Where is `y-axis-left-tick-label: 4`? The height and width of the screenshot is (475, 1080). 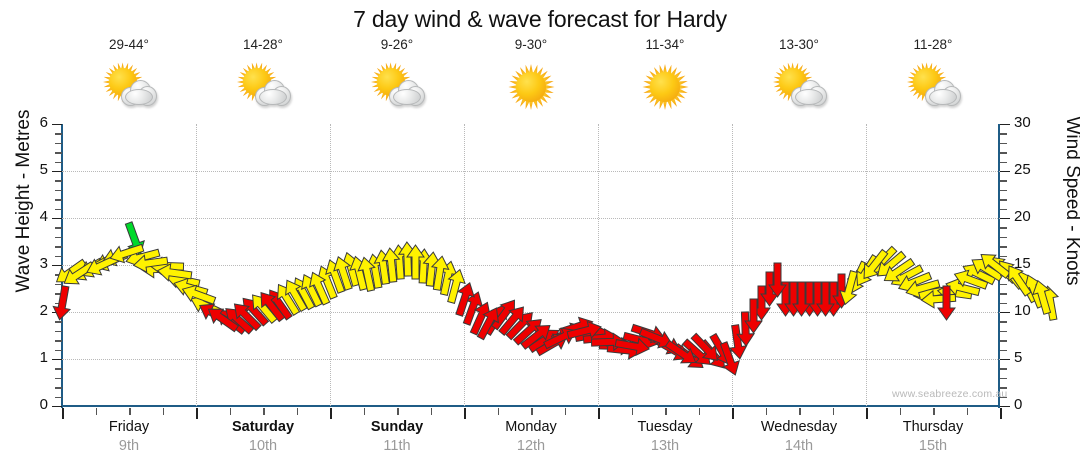 y-axis-left-tick-label: 4 is located at coordinates (43, 216).